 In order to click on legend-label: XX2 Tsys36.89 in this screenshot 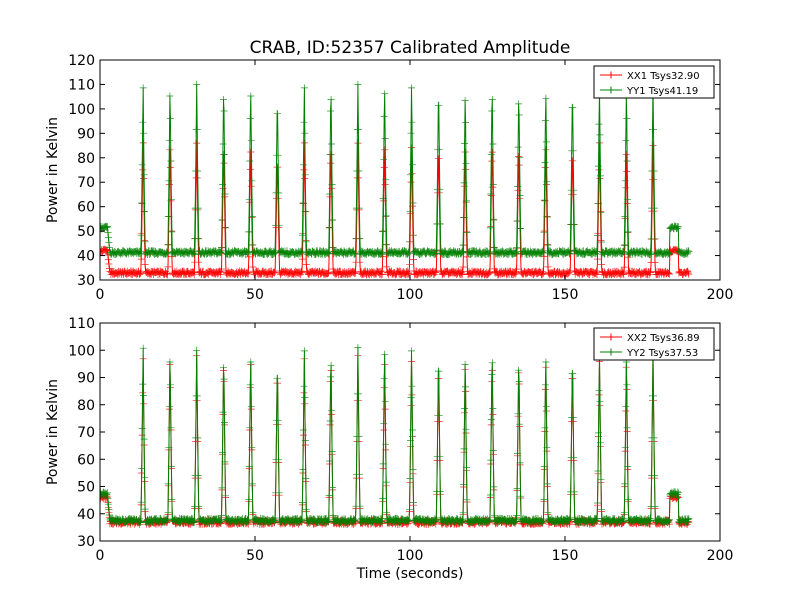, I will do `click(663, 338)`.